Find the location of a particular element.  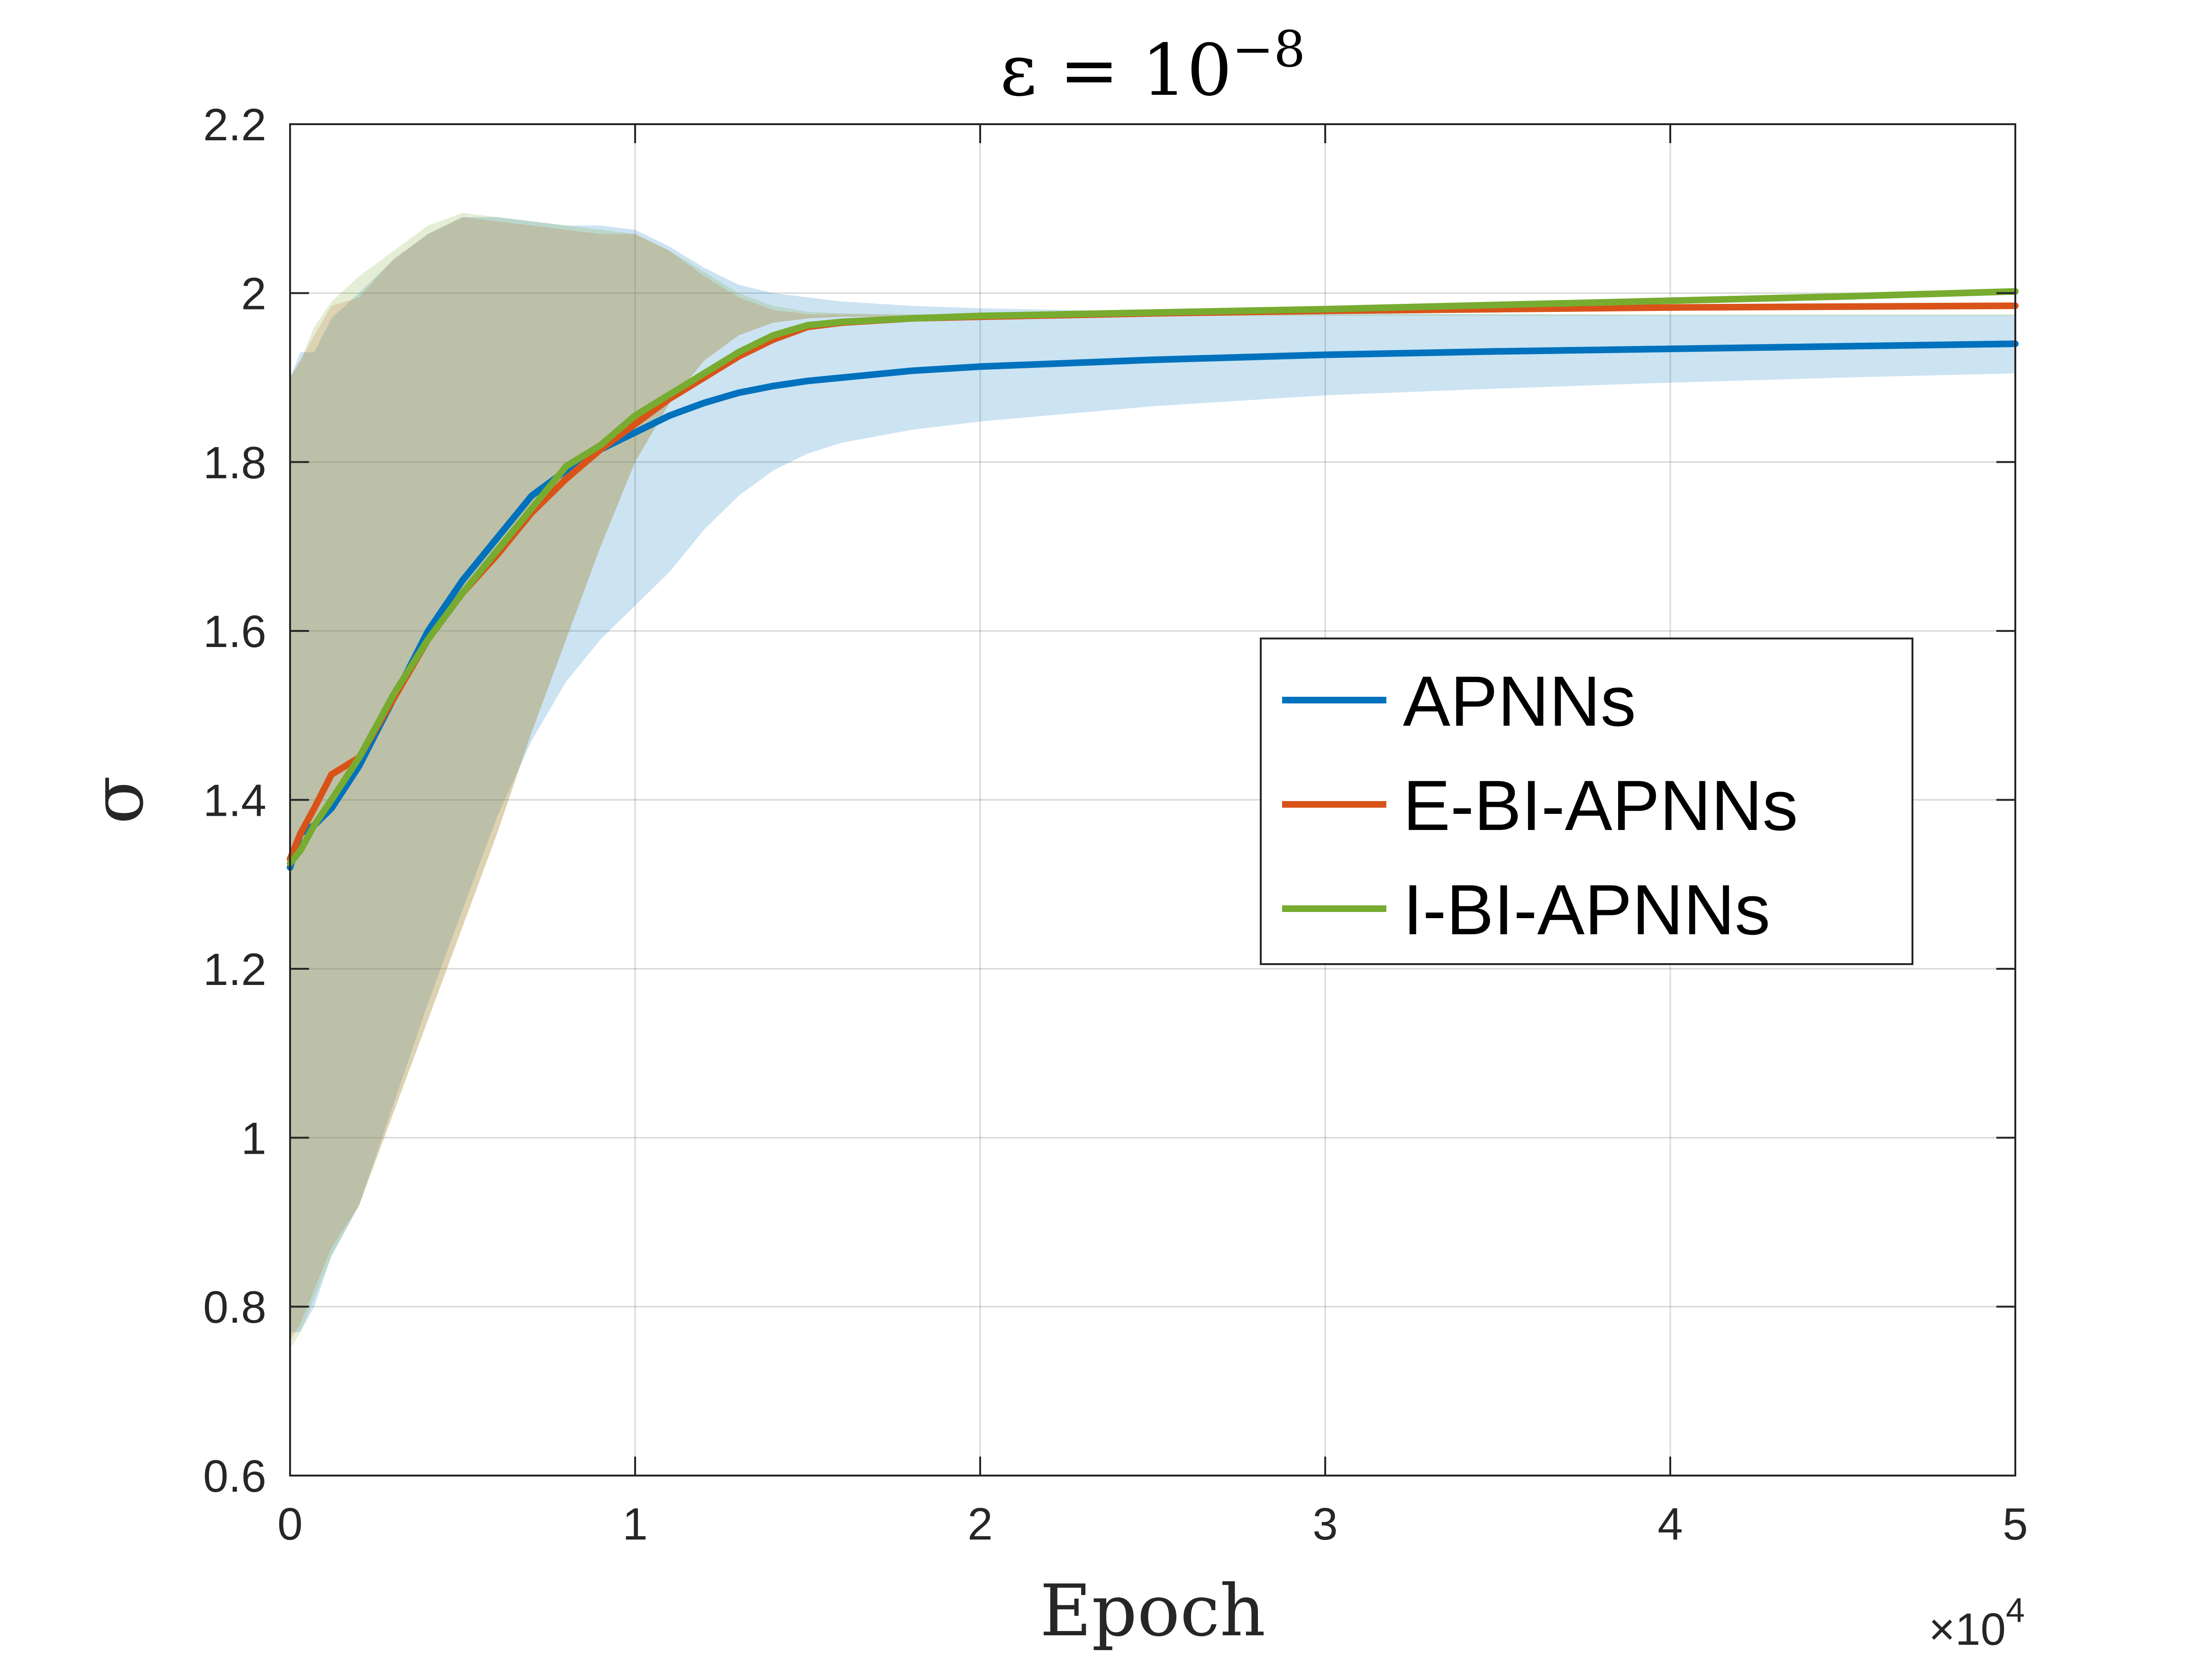

y-tick-label: 1.2 is located at coordinates (234, 969).